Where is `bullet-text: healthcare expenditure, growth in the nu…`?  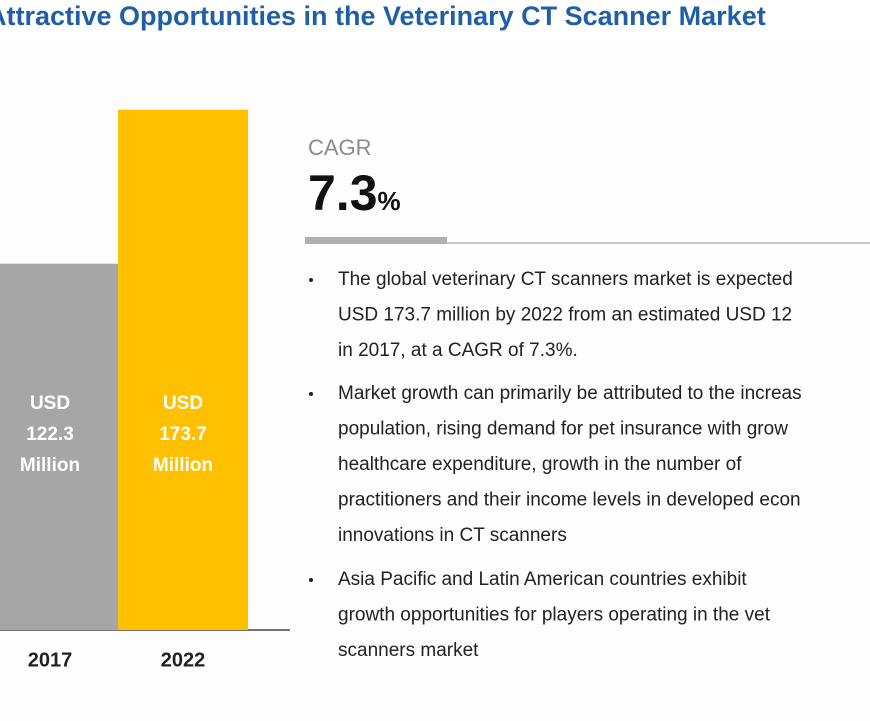
bullet-text: healthcare expenditure, growth in the nu… is located at coordinates (540, 464).